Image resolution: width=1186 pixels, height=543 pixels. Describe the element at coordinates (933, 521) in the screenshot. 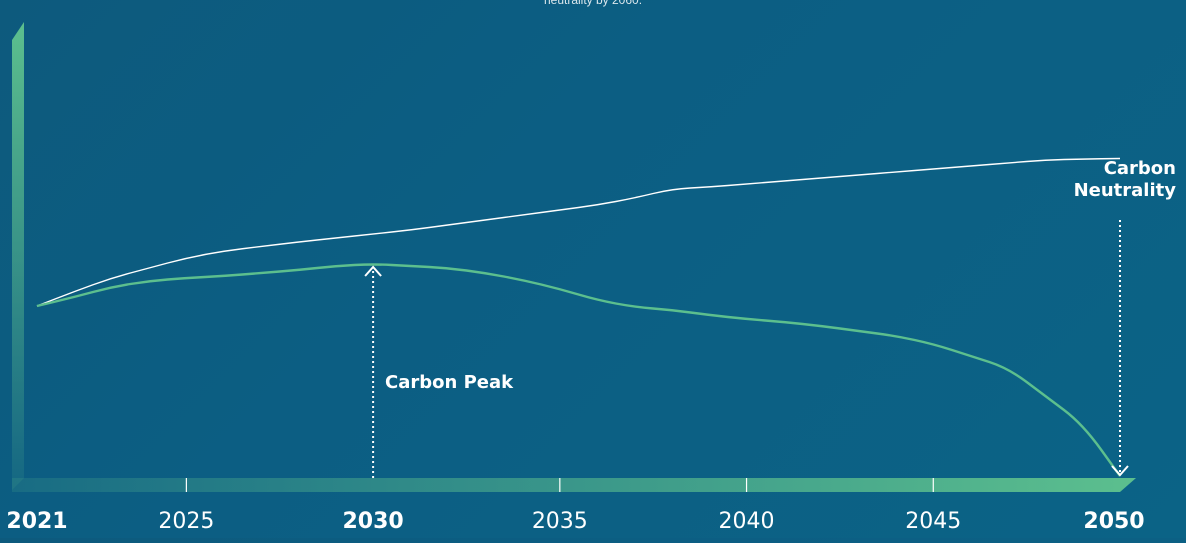

I see `x-tick-label-2045: 2045` at that location.